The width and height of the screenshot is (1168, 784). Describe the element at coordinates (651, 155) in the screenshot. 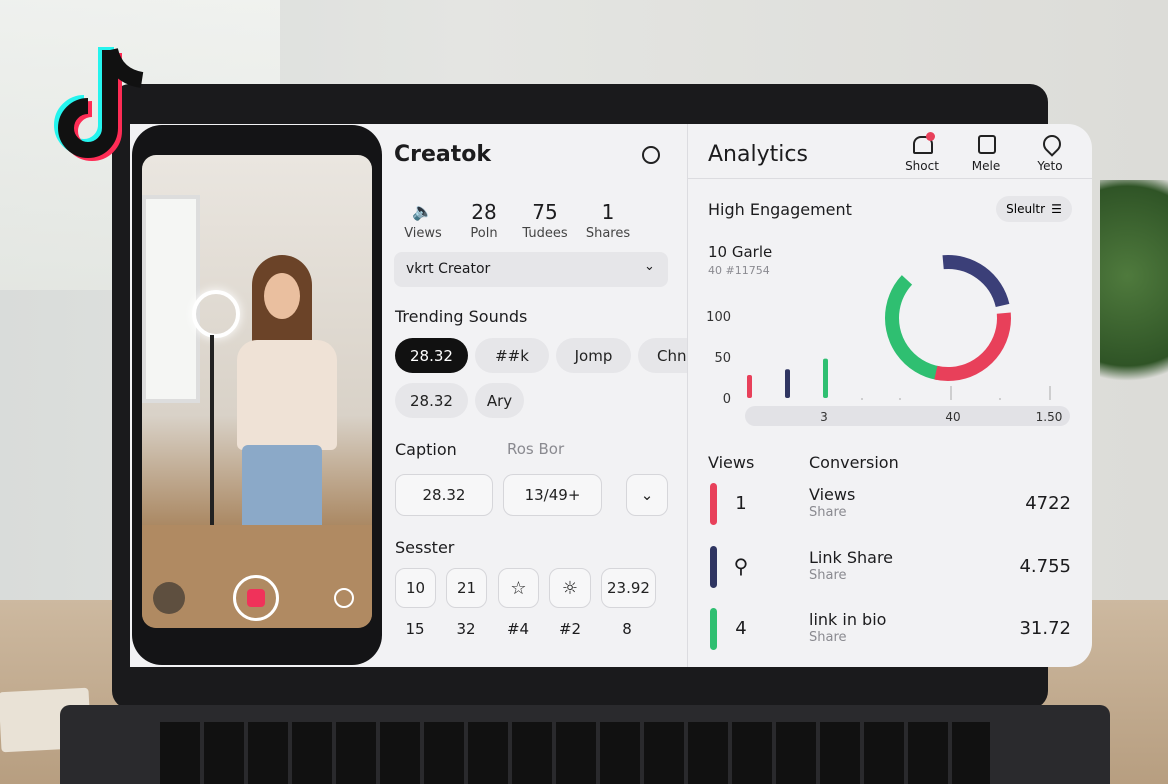

I see `search-button` at that location.